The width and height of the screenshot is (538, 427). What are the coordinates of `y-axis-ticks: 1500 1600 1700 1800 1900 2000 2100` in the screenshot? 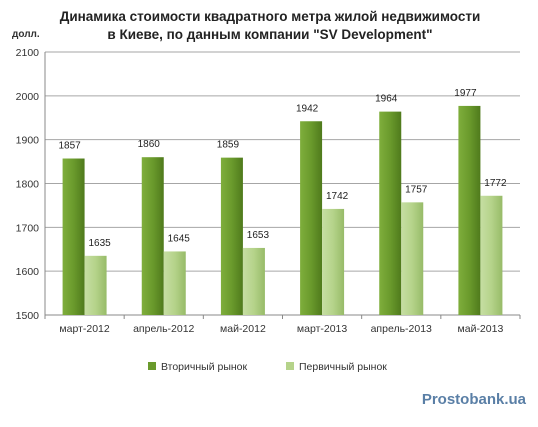 It's located at (28, 184).